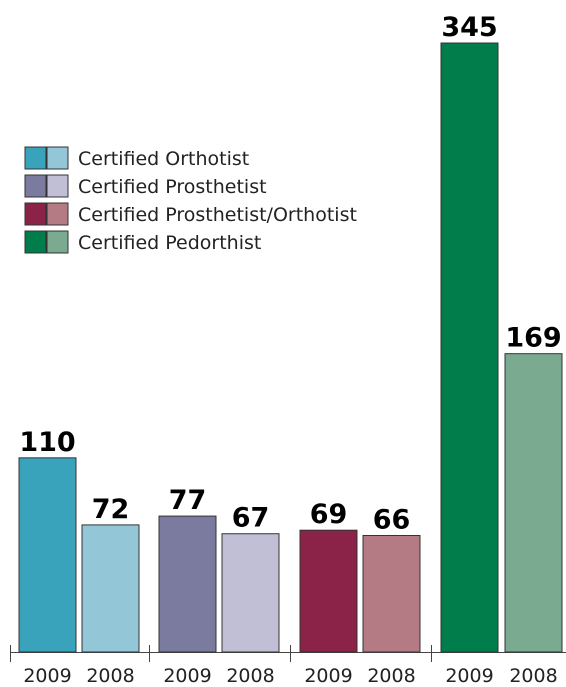 The width and height of the screenshot is (566, 687). I want to click on value-label: 66, so click(392, 519).